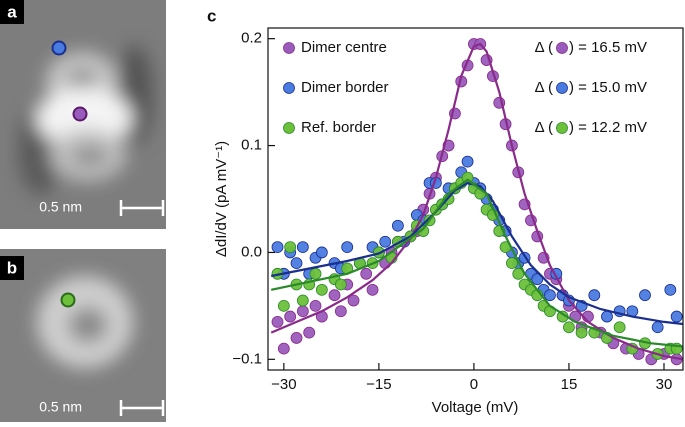 The height and width of the screenshot is (427, 685). What do you see at coordinates (664, 384) in the screenshot?
I see `x-tick-label: 30` at bounding box center [664, 384].